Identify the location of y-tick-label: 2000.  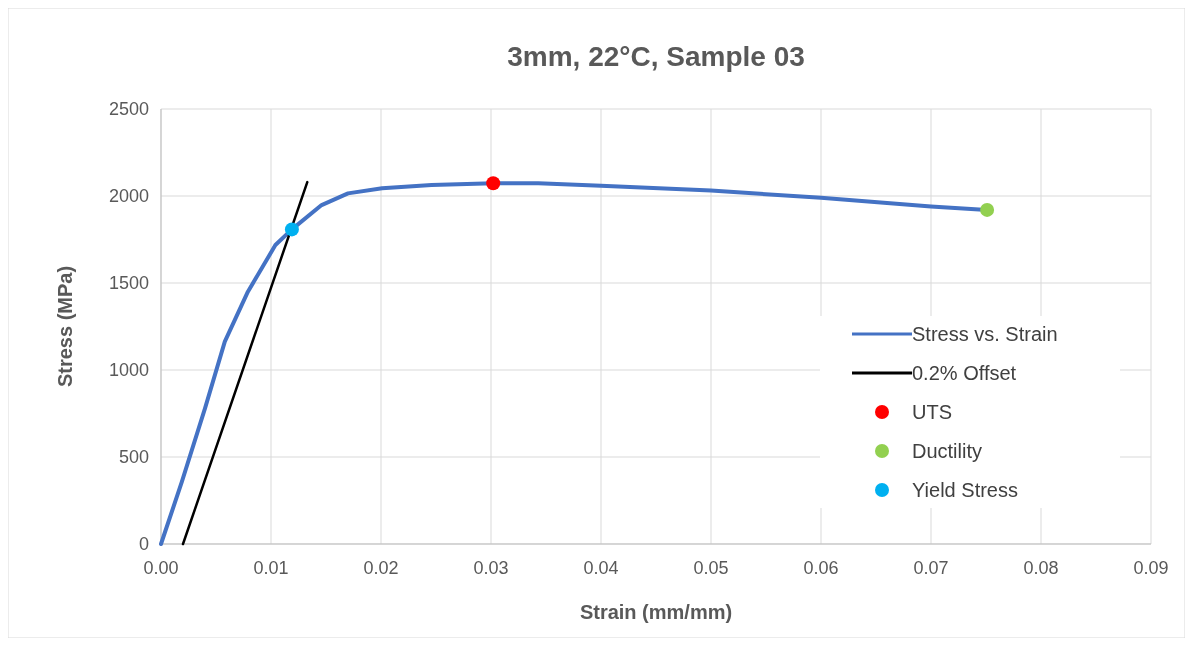
(128, 196).